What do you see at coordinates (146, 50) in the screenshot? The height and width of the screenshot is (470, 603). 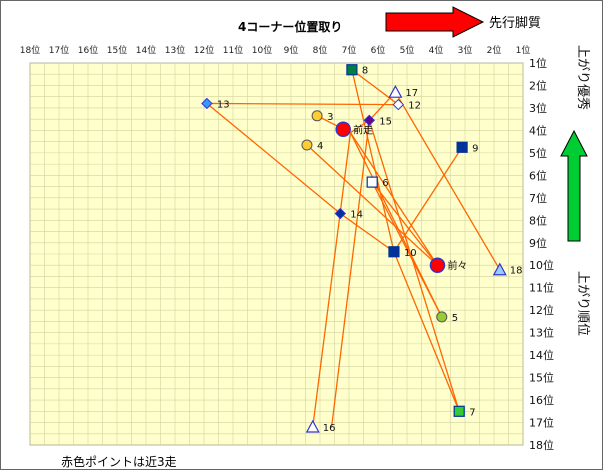 I see `x-tick-label: 14位` at bounding box center [146, 50].